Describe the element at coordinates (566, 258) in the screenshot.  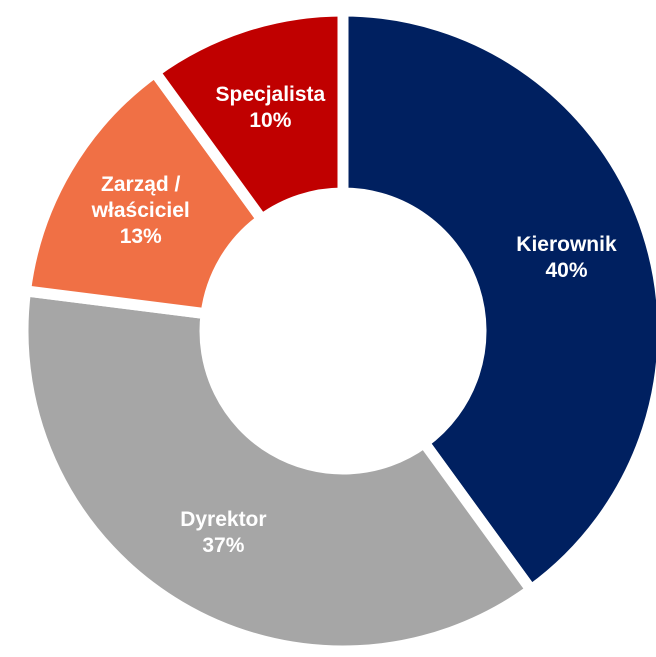
I see `slice-label: Kierownik 40%` at that location.